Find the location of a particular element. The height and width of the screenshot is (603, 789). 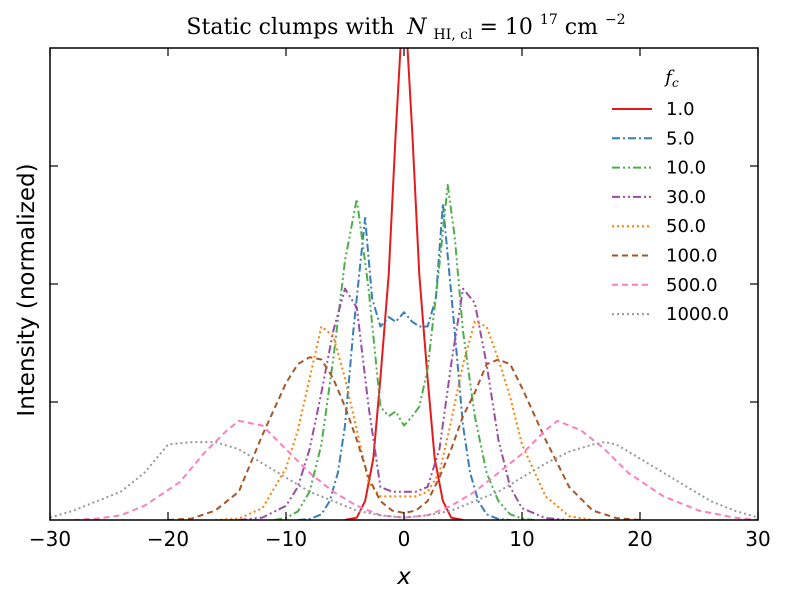

chart-title-text: Static clumps with is located at coordinates (290, 27).